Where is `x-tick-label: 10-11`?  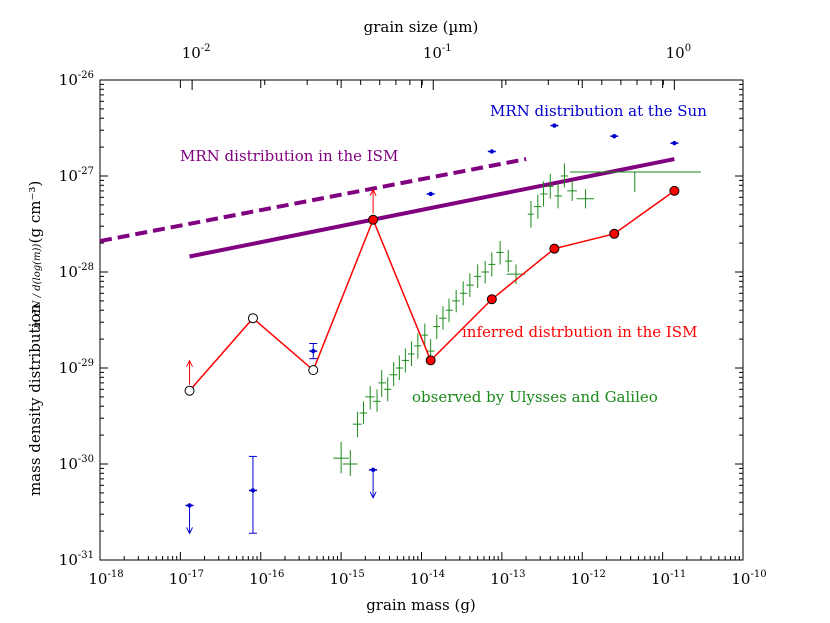
x-tick-label: 10-11 is located at coordinates (668, 578).